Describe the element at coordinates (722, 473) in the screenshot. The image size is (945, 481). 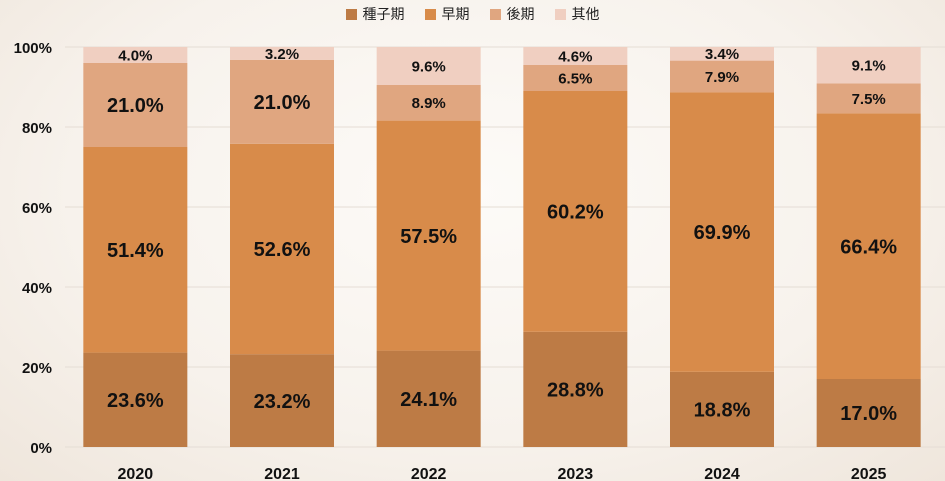
I see `x-tick-label: 2024` at that location.